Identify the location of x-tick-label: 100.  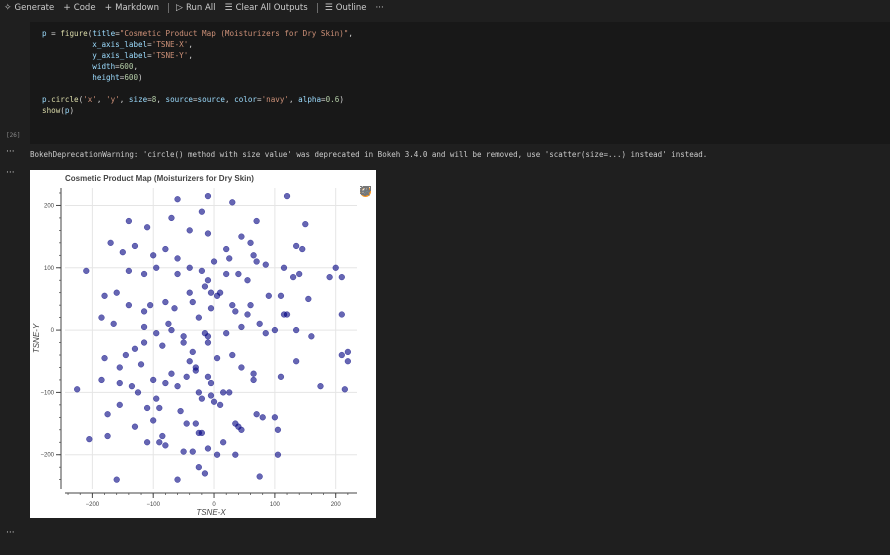
(275, 505).